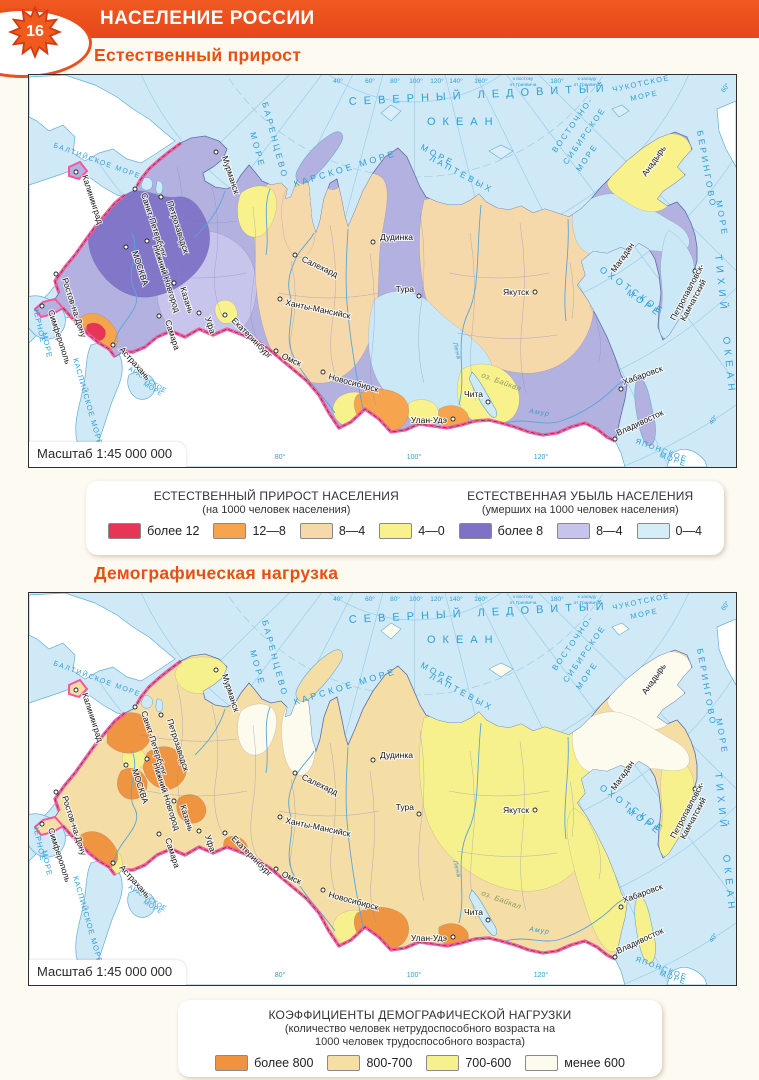 The width and height of the screenshot is (759, 1080). Describe the element at coordinates (523, 79) in the screenshot. I see `greenwich-note: к востоку` at that location.